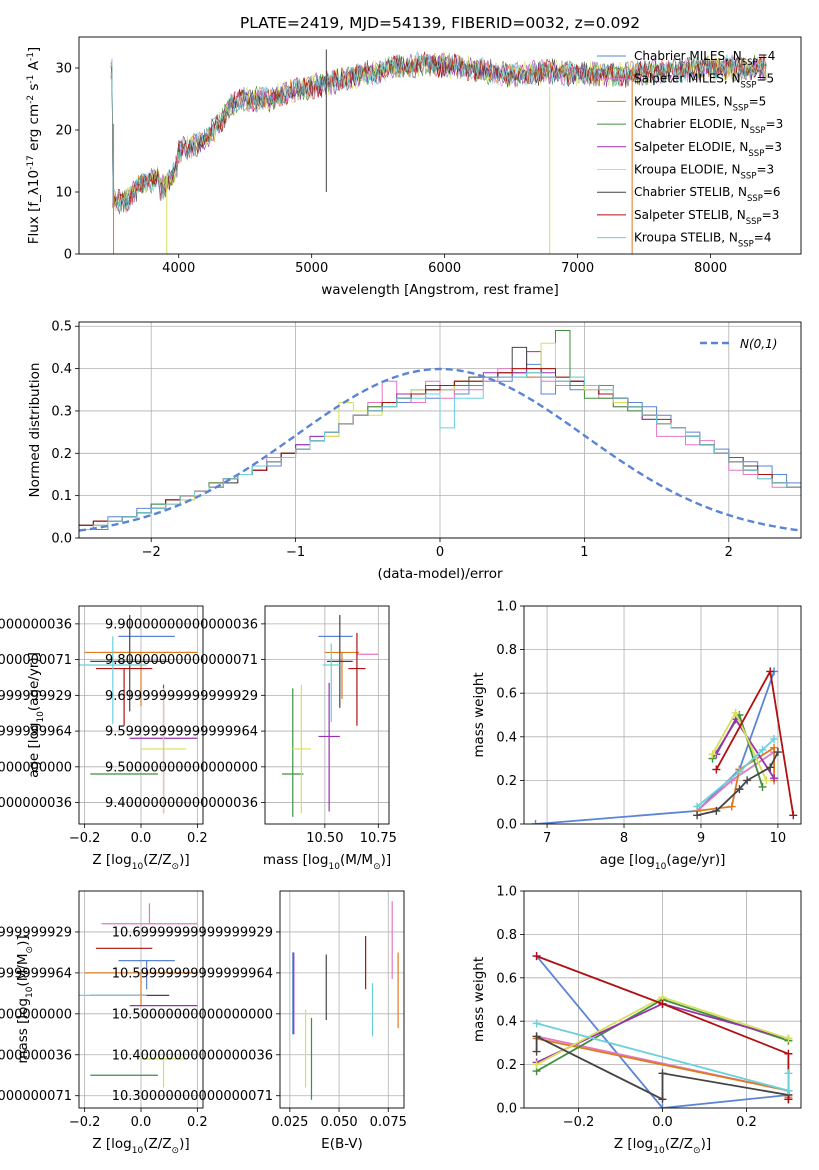 This screenshot has width=819, height=1170. Describe the element at coordinates (707, 194) in the screenshot. I see `legend-entry: Chabrier STELIB, NSSP=6` at that location.